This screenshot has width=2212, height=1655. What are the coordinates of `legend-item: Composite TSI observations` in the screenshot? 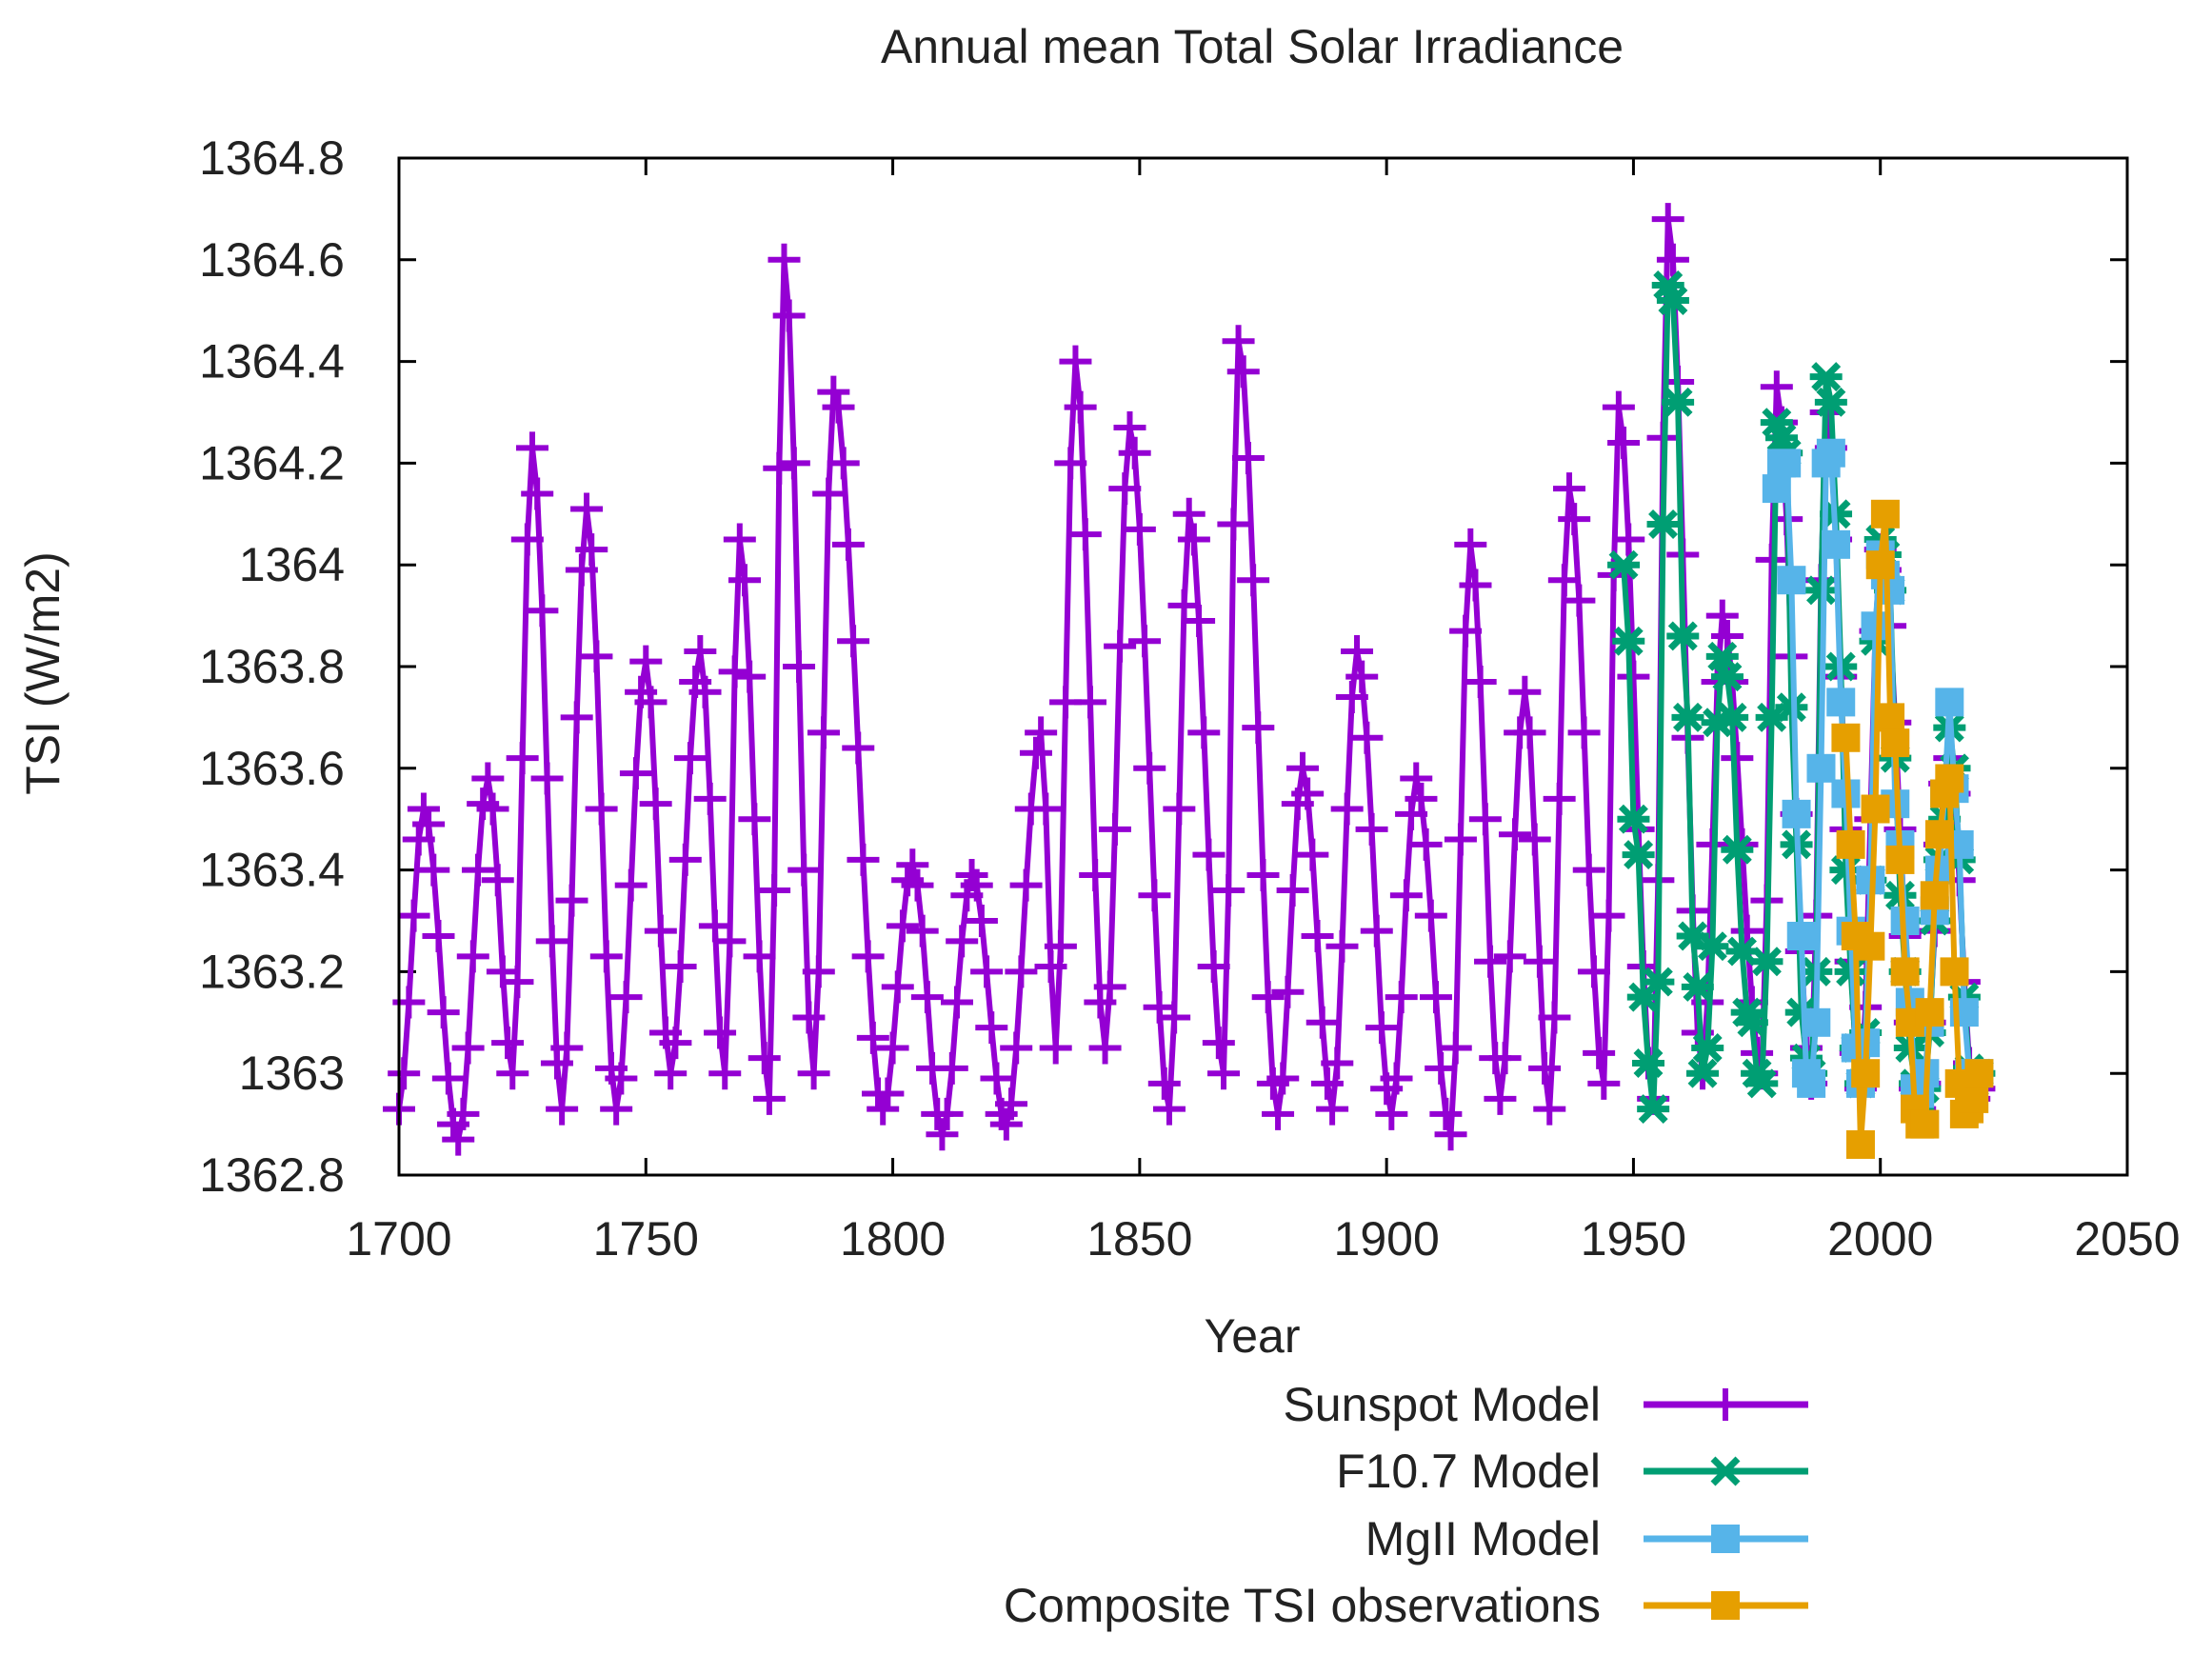 It's located at (1406, 1605).